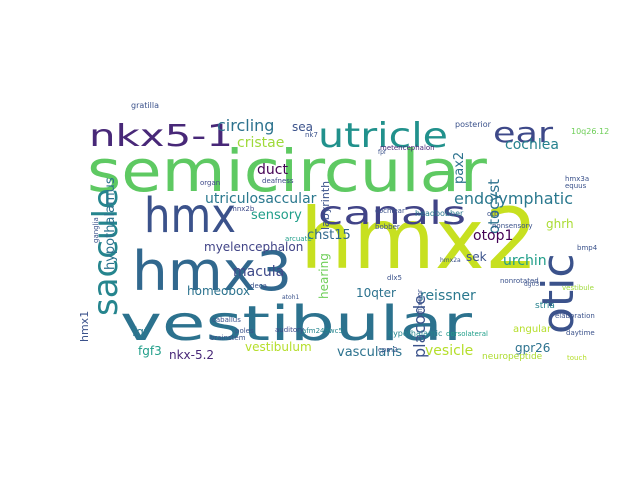  What do you see at coordinates (387, 227) in the screenshot?
I see `cloud-word: bobber` at bounding box center [387, 227].